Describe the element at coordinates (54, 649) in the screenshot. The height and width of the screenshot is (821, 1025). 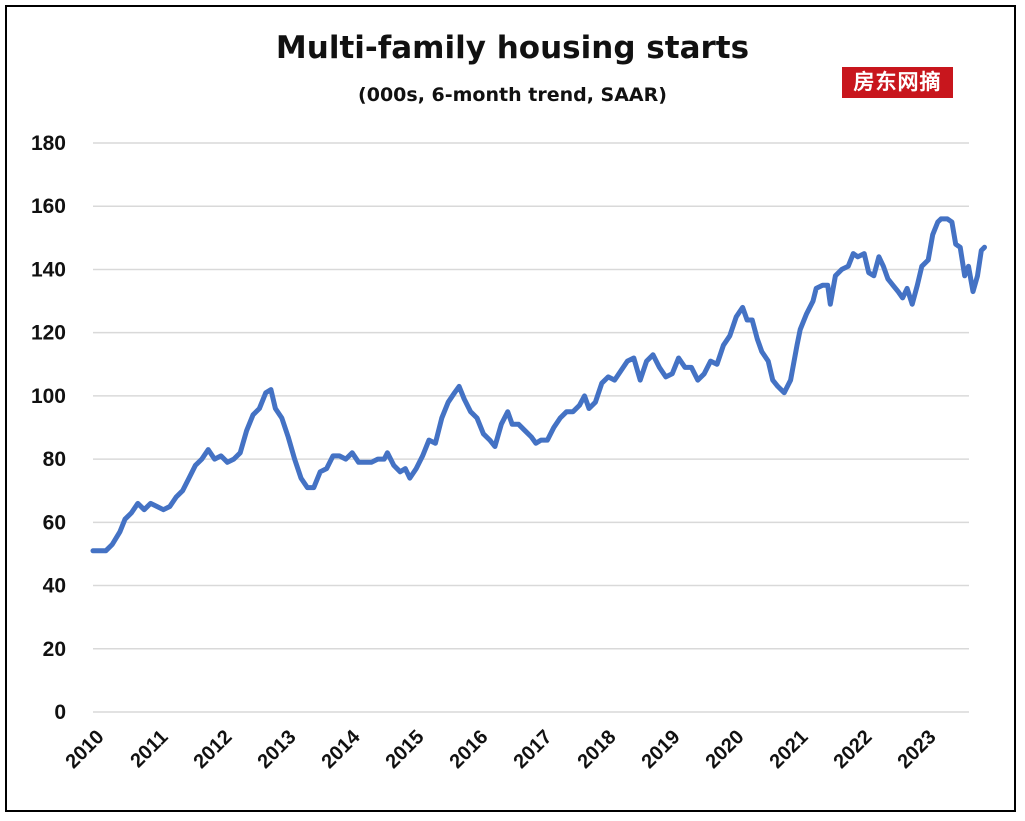
I see `y-tick-label: 20` at that location.